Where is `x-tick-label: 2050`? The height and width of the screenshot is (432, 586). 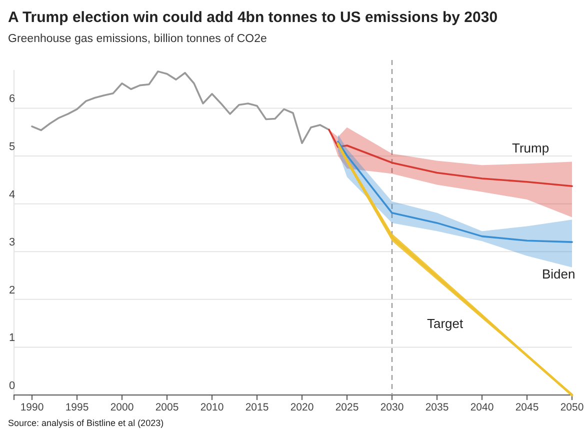
x-tick-label: 2050 is located at coordinates (572, 407).